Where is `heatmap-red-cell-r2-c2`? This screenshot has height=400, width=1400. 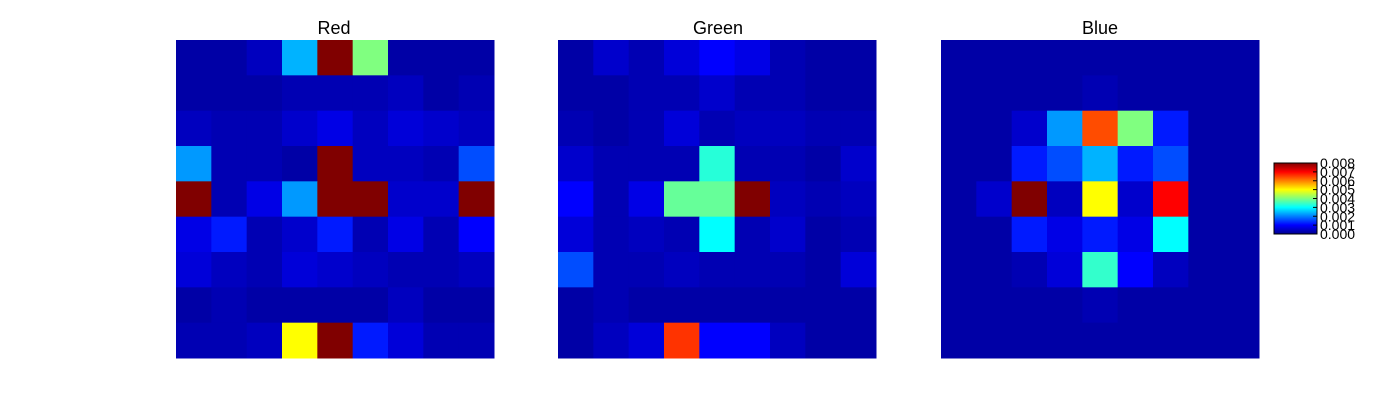 heatmap-red-cell-r2-c2 is located at coordinates (264, 128).